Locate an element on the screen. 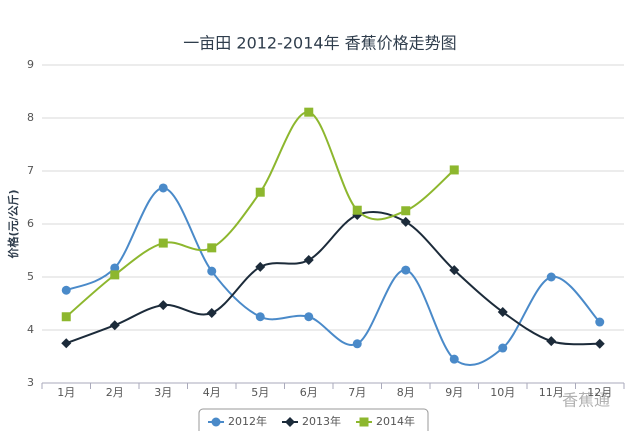 The width and height of the screenshot is (640, 431). y-tick-label: 3 is located at coordinates (30, 382).